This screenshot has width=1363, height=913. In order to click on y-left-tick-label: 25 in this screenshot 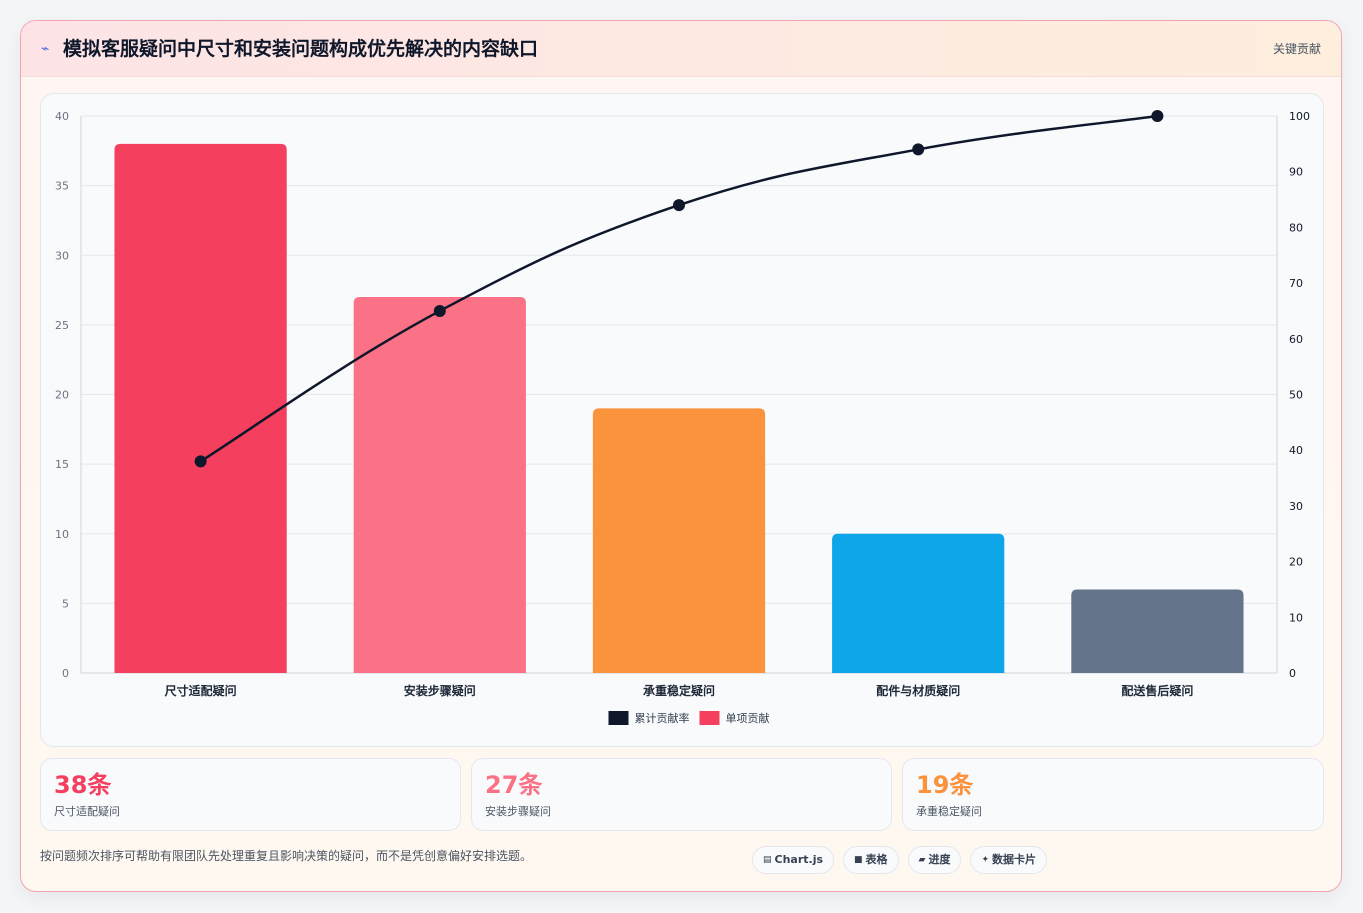, I will do `click(62, 325)`.